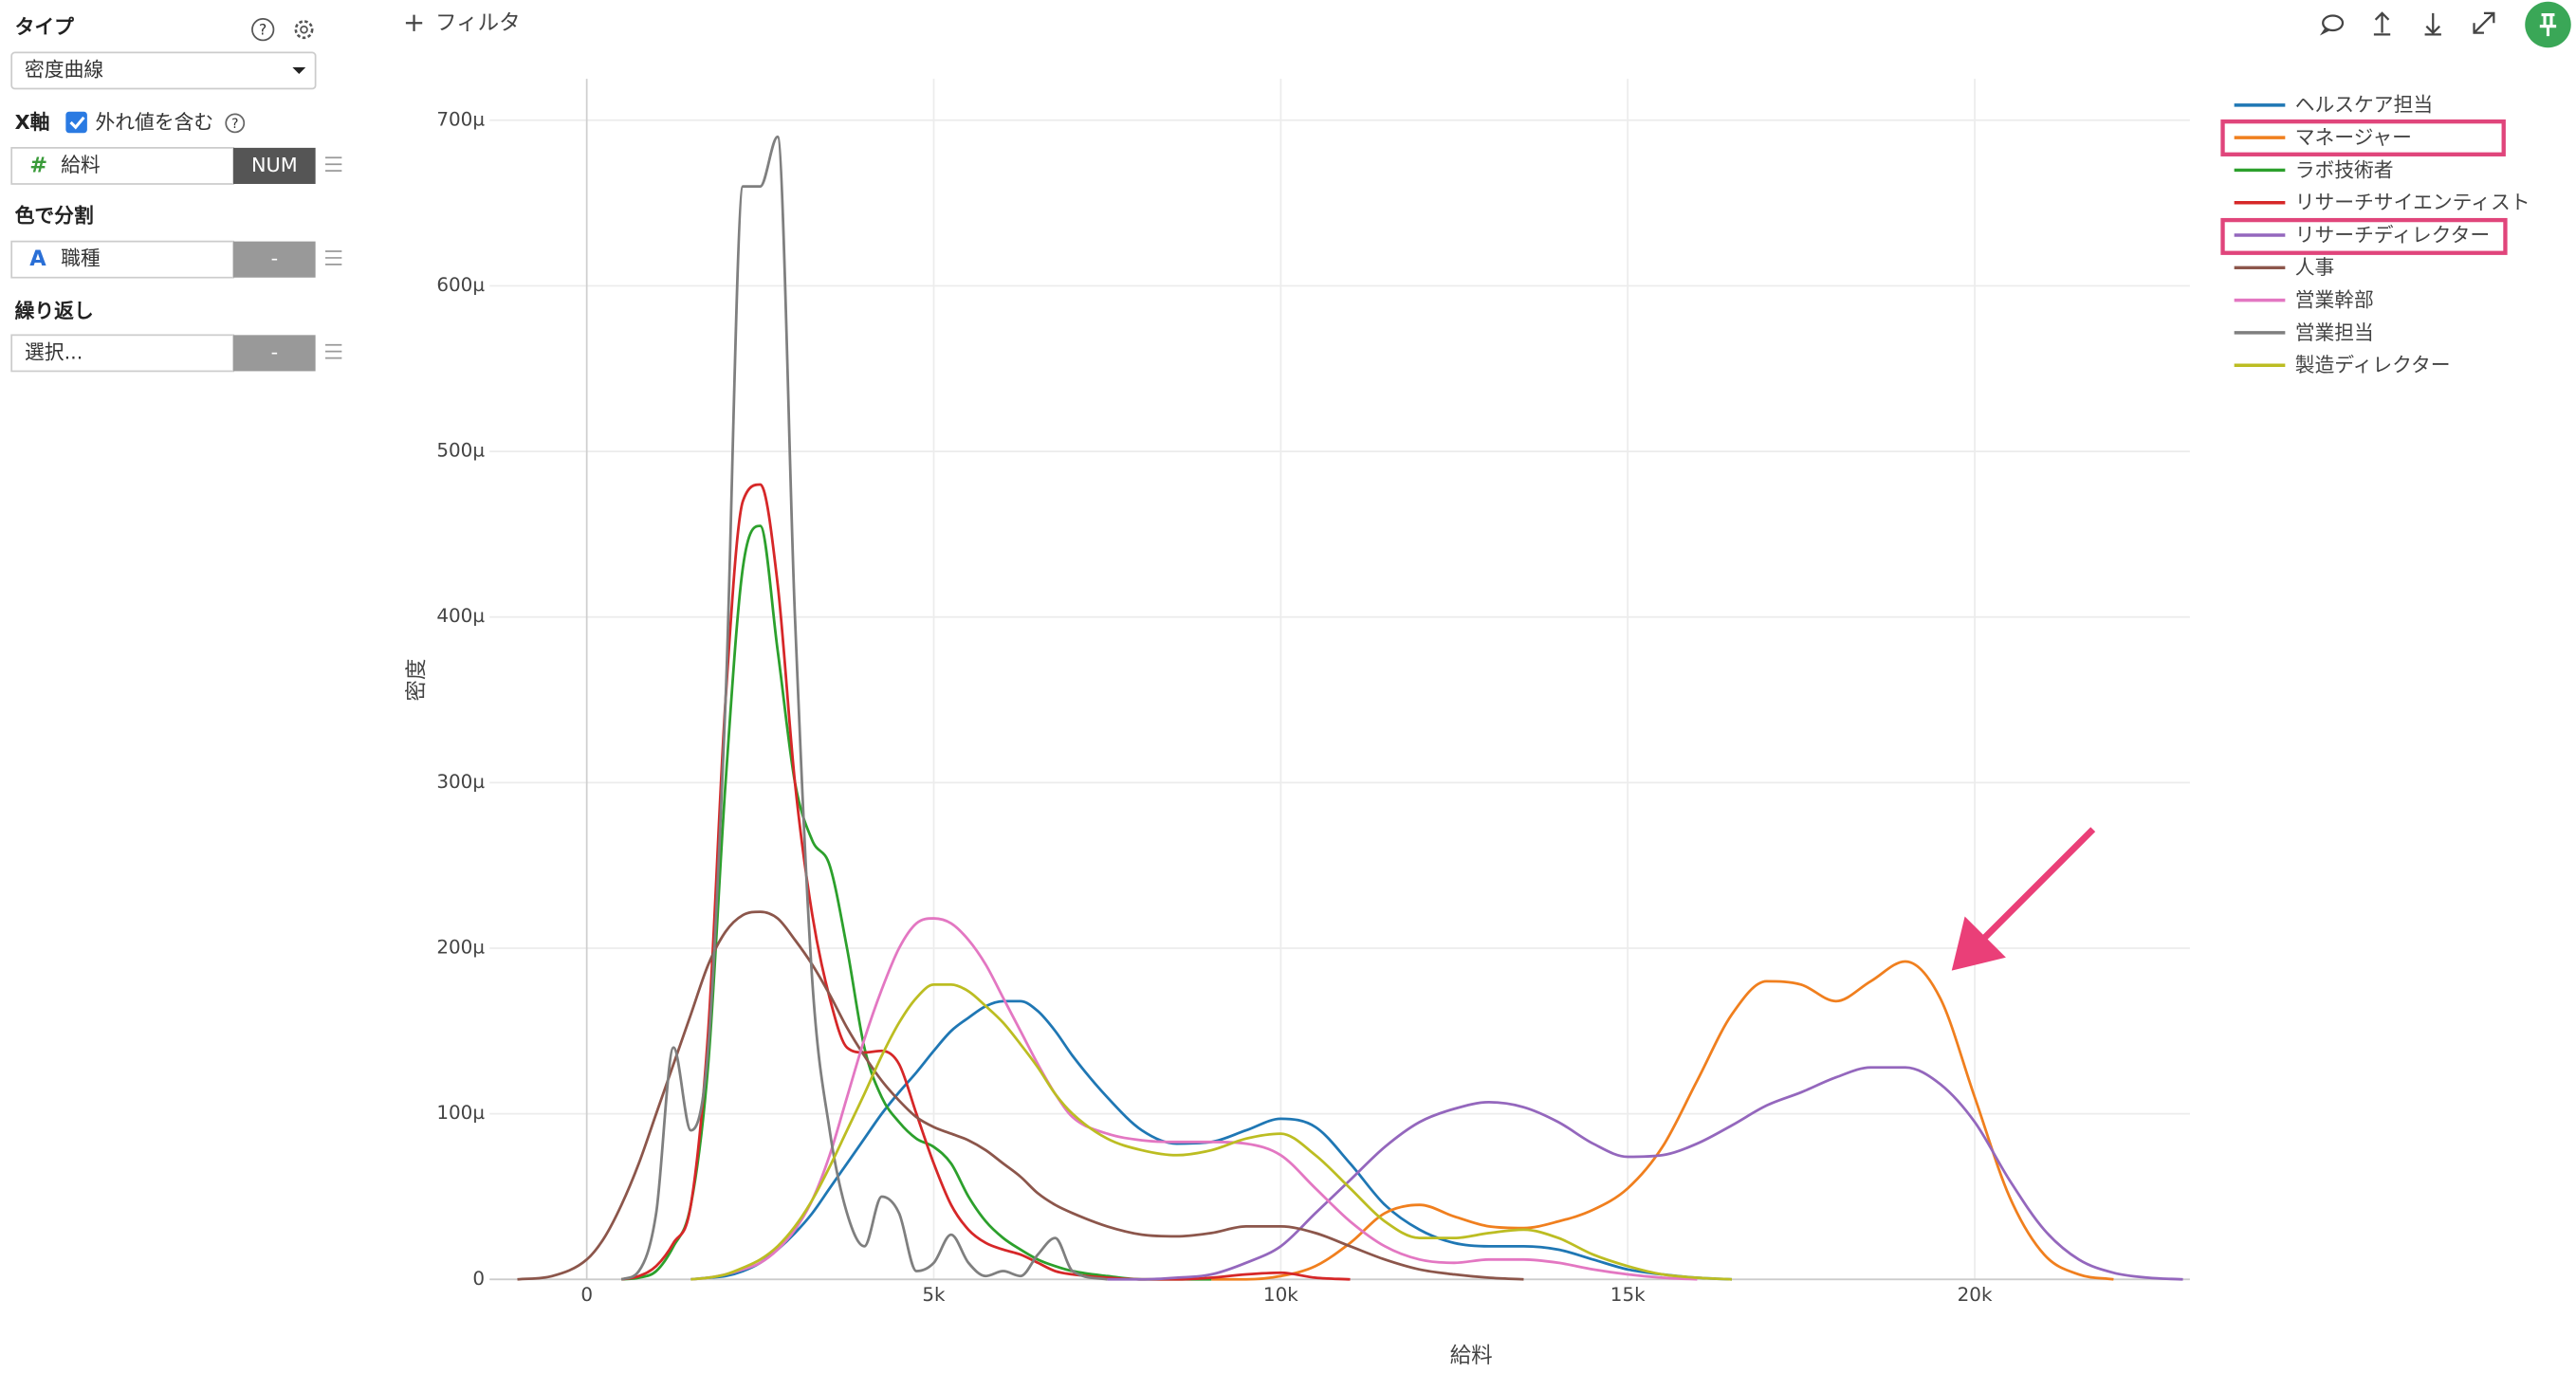 This screenshot has height=1373, width=2576. I want to click on repeat-field: 選択... -, so click(163, 353).